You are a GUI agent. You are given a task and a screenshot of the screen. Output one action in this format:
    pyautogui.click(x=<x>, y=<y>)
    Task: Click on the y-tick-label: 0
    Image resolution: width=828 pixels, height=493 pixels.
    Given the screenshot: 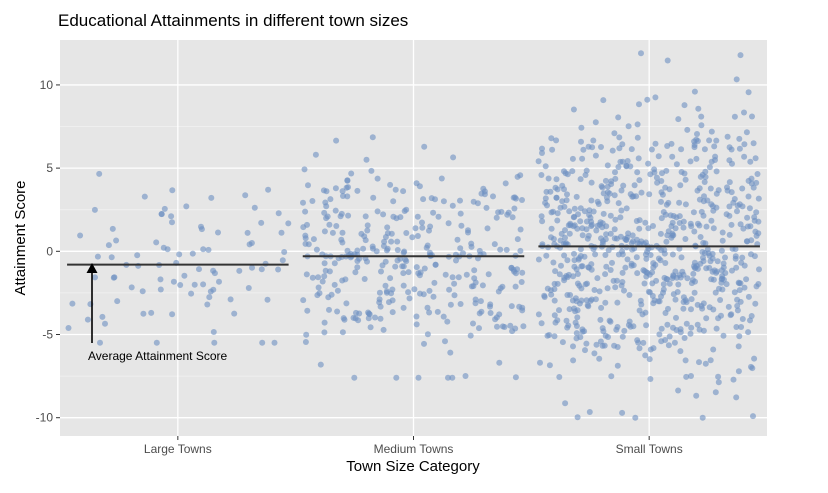 What is the action you would take?
    pyautogui.click(x=49, y=251)
    